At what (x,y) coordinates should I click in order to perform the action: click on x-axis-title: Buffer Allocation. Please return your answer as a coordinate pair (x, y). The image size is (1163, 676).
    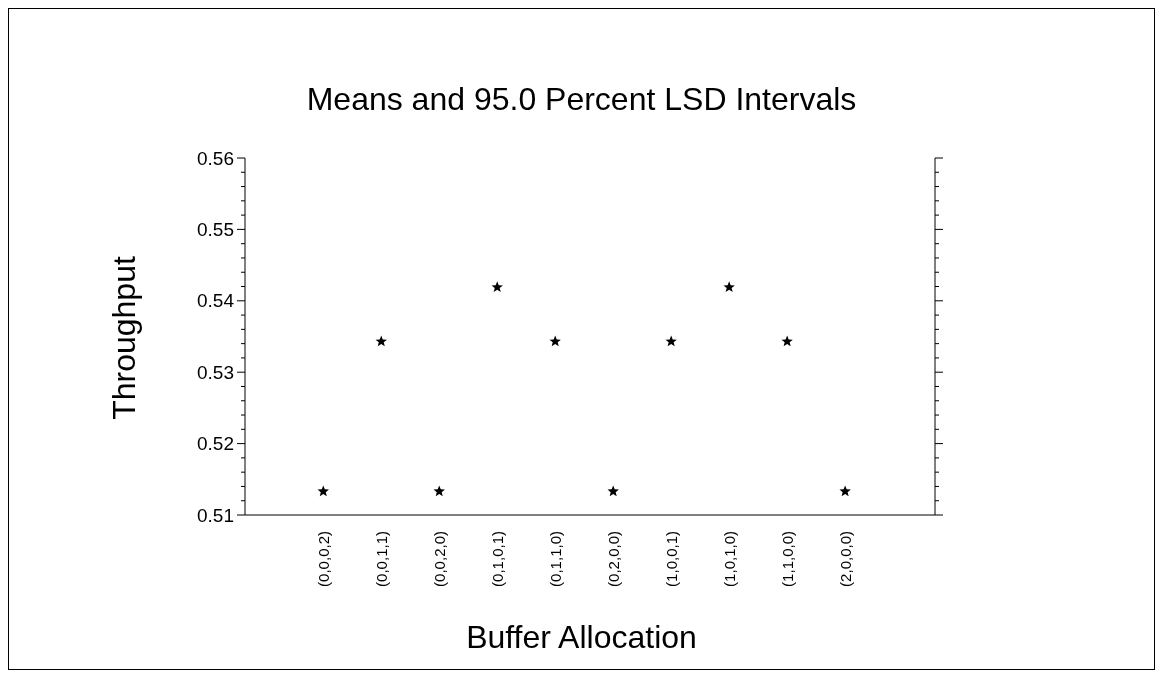
    Looking at the image, I should click on (581, 637).